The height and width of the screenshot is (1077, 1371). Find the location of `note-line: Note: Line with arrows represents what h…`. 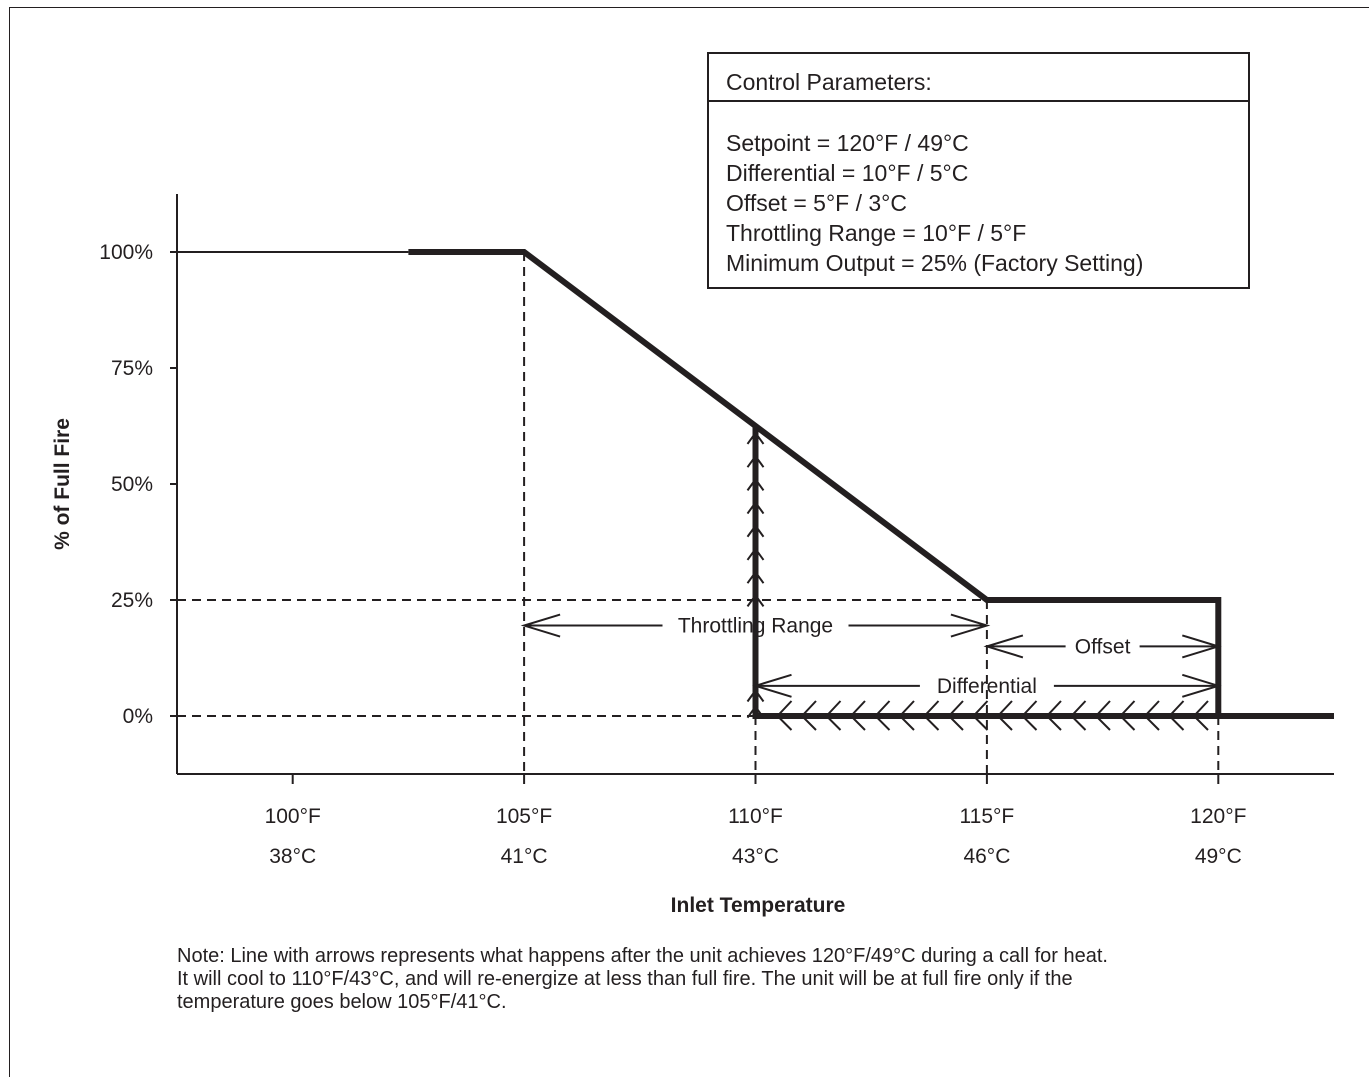

note-line: Note: Line with arrows represents what h… is located at coordinates (642, 956).